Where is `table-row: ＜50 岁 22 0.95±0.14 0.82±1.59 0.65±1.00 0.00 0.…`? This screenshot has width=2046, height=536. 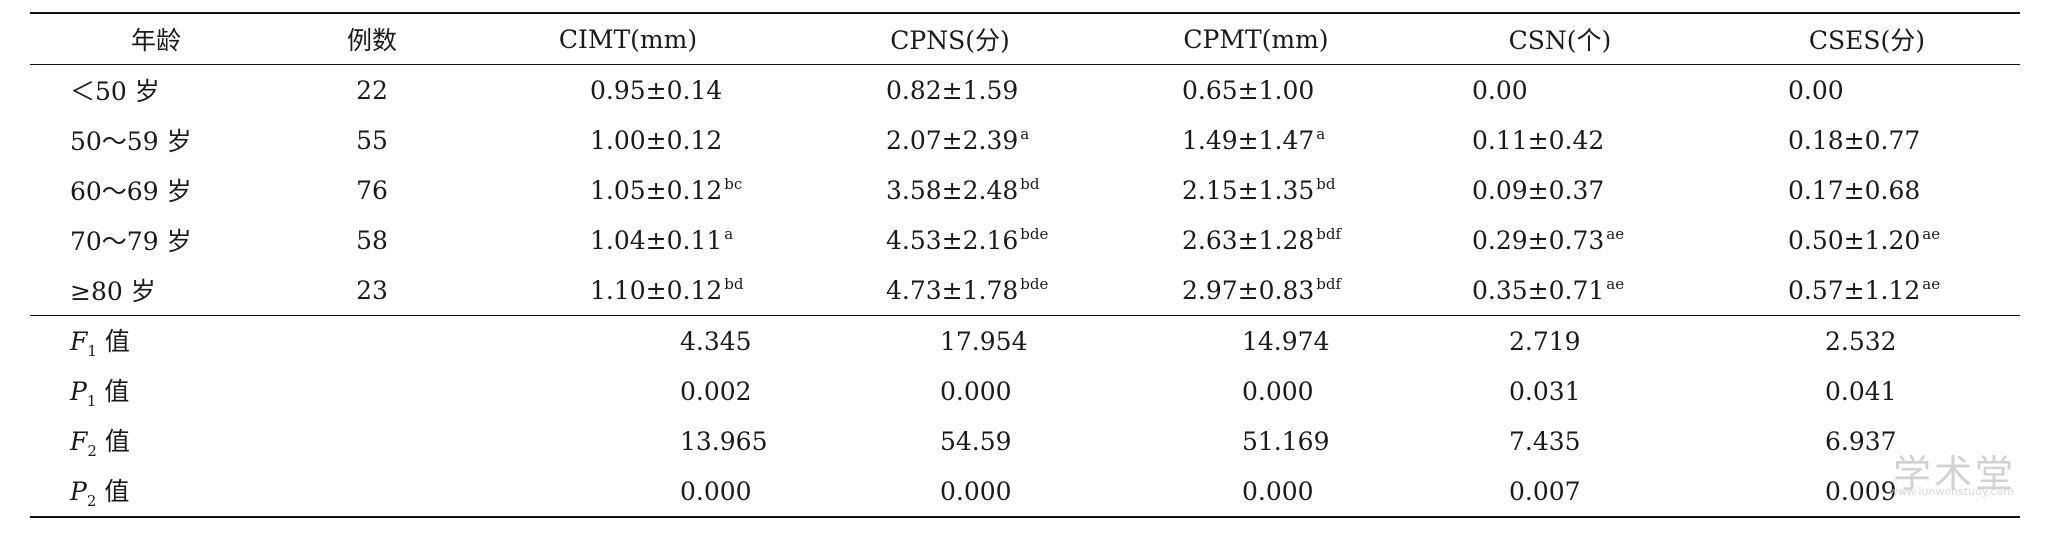 table-row: ＜50 岁 22 0.95±0.14 0.82±1.59 0.65±1.00 0.00 0.… is located at coordinates (1025, 90).